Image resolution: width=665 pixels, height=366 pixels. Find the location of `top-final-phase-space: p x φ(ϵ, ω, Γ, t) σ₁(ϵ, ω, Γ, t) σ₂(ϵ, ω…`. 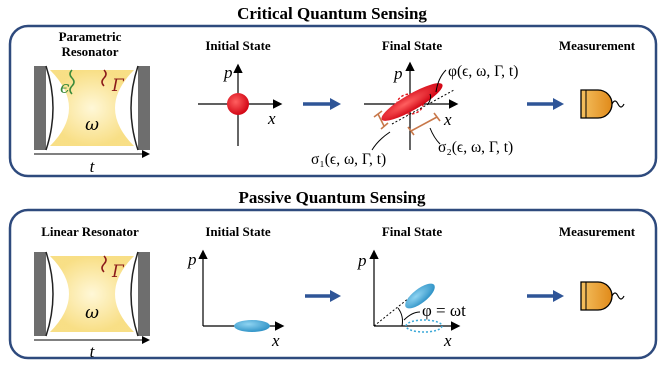

top-final-phase-space: p x φ(ϵ, ω, Γ, t) σ₁(ϵ, ω, Γ, t) σ₂(ϵ, ω… is located at coordinates (414, 114).